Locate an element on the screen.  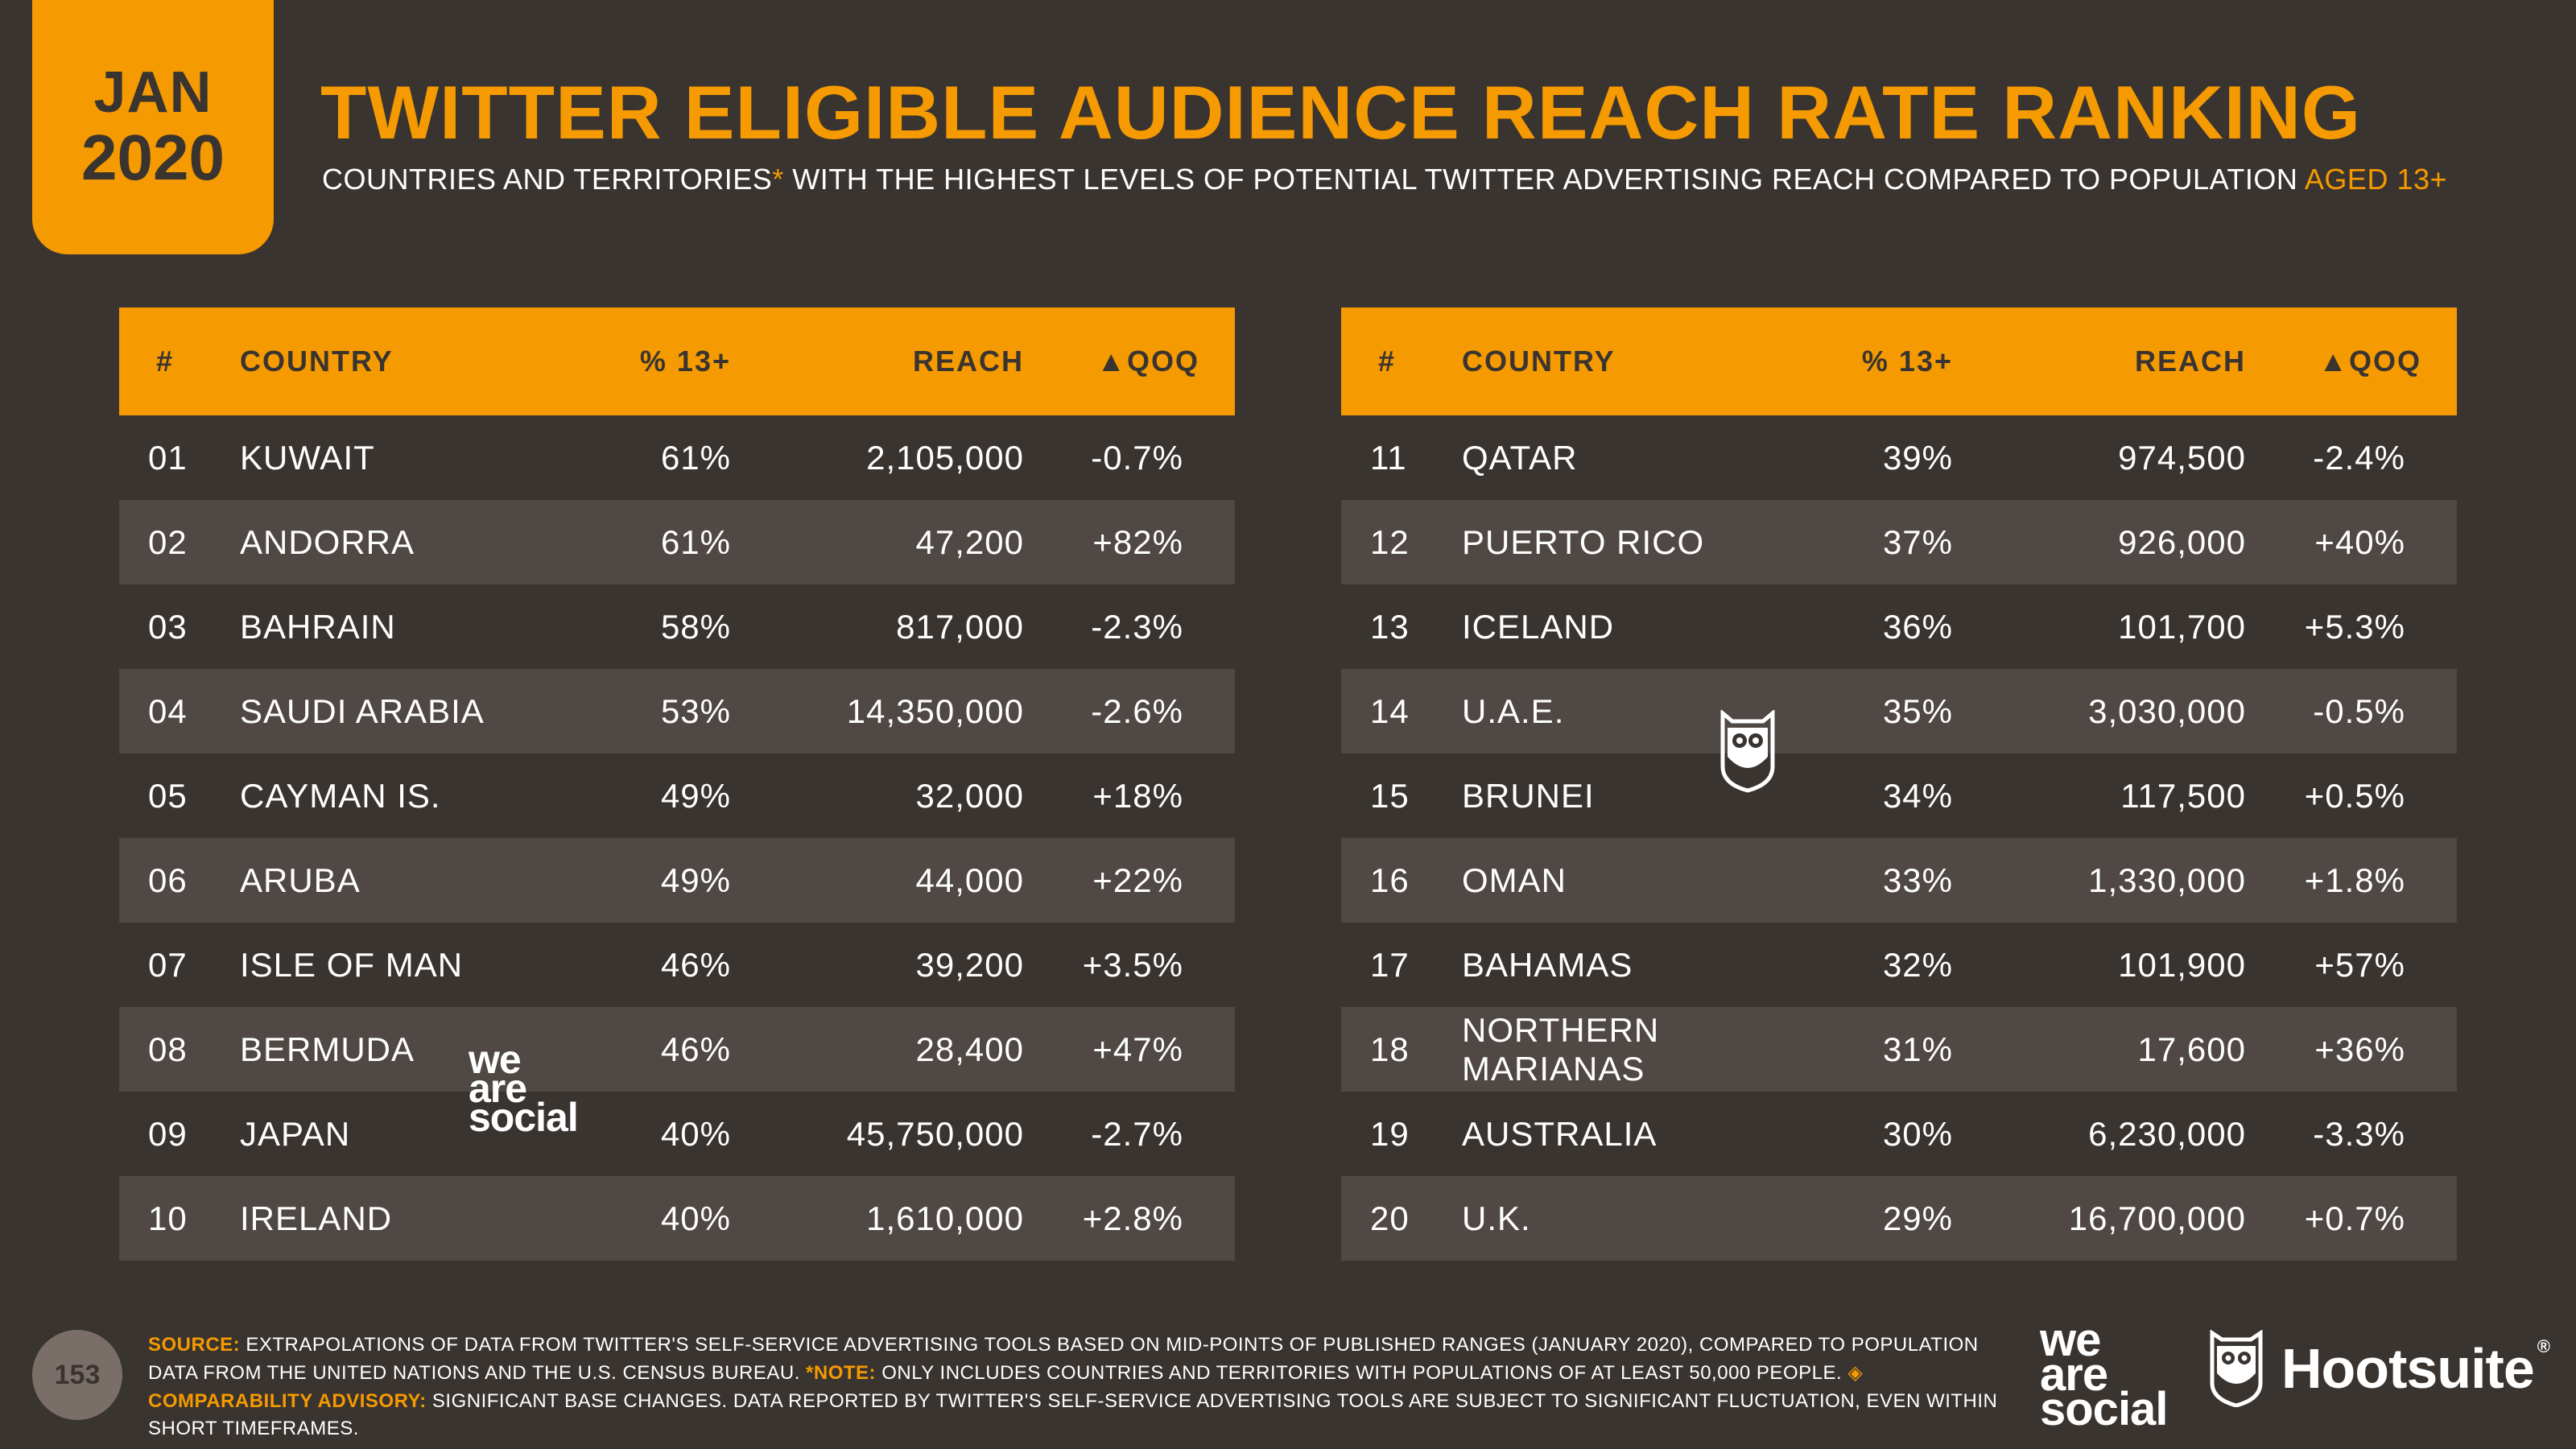
percent-cell: 35% is located at coordinates (1917, 710).